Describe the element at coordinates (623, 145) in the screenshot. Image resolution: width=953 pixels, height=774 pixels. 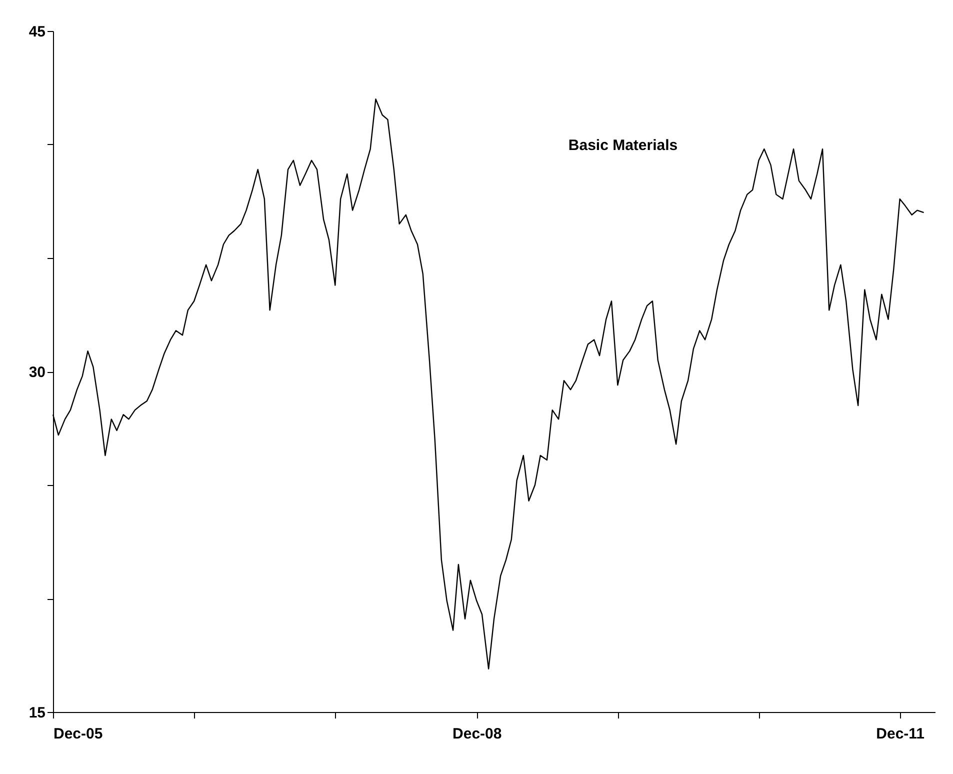
I see `annotation: Basic Materials` at that location.